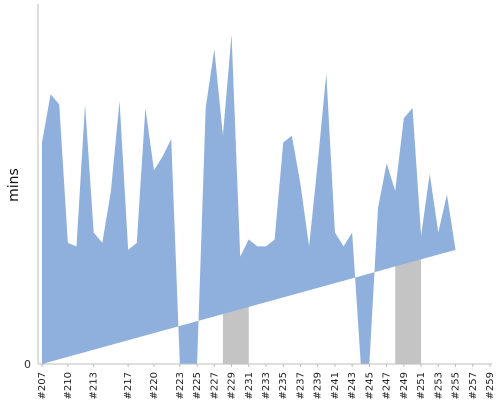 This screenshot has height=400, width=500. What do you see at coordinates (27, 364) in the screenshot?
I see `y-tick-label: 0` at bounding box center [27, 364].